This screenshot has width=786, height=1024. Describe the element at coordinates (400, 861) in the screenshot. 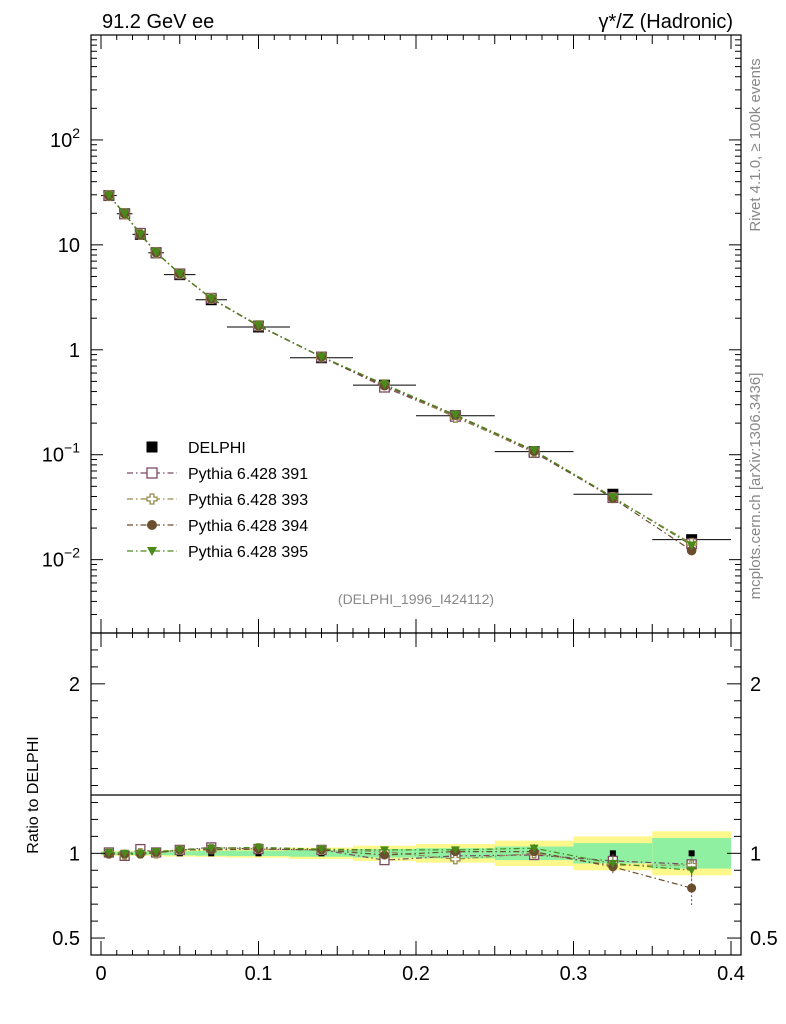

I see `ratio-series-p395` at that location.